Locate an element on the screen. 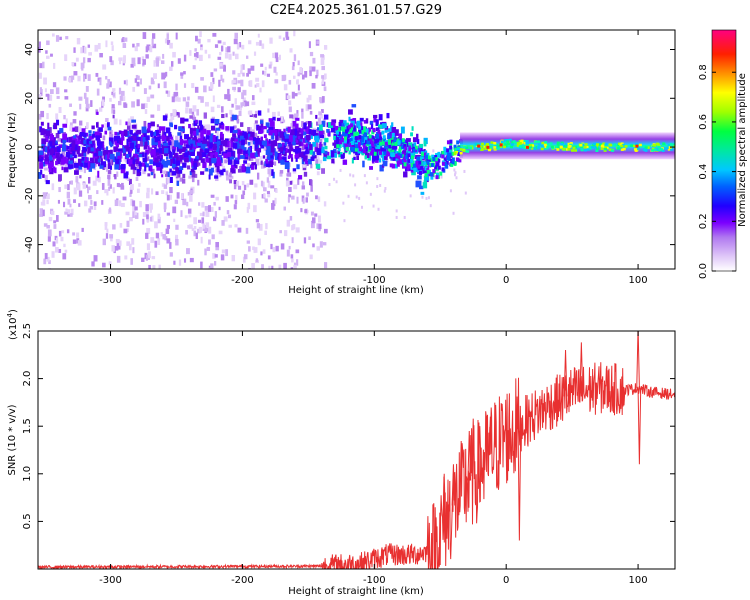 This screenshot has height=600, width=750. spectrogram-x-tick-label: -100 is located at coordinates (374, 280).